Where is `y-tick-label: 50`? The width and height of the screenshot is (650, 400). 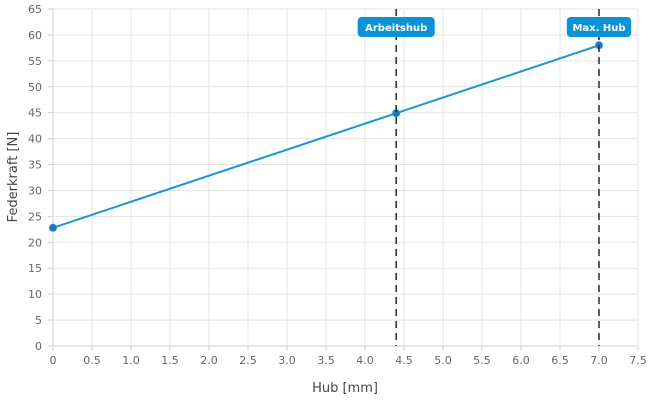
y-tick-label: 50 is located at coordinates (35, 87).